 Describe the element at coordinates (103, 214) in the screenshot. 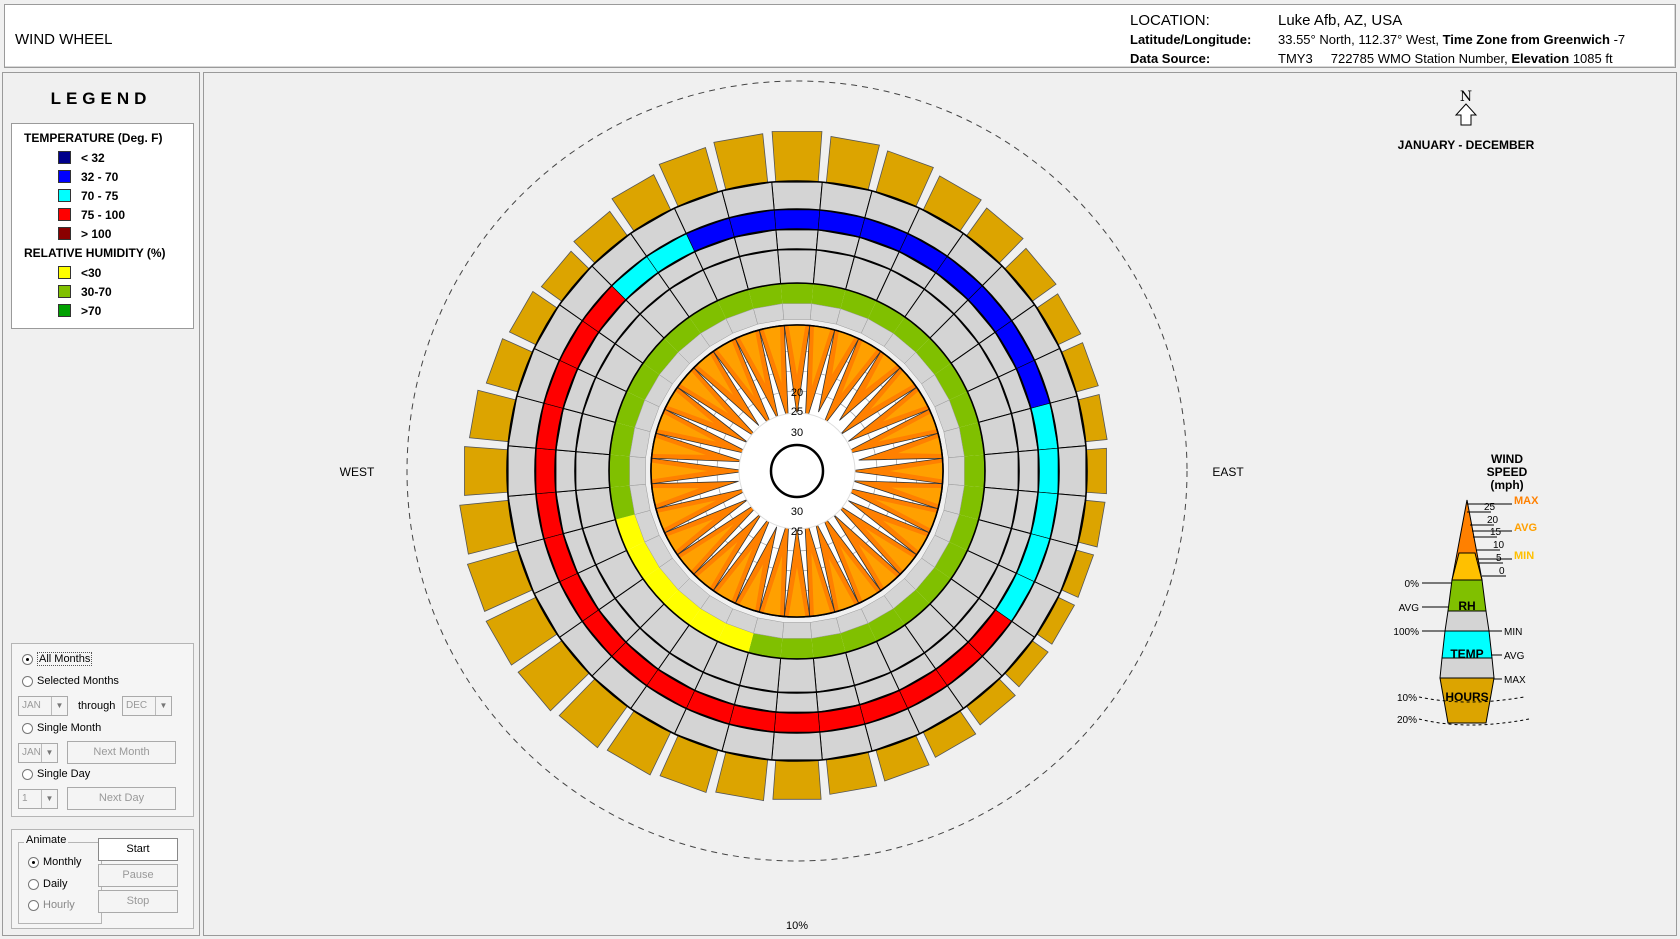

I see `temp-legend-label: 75 - 100` at that location.